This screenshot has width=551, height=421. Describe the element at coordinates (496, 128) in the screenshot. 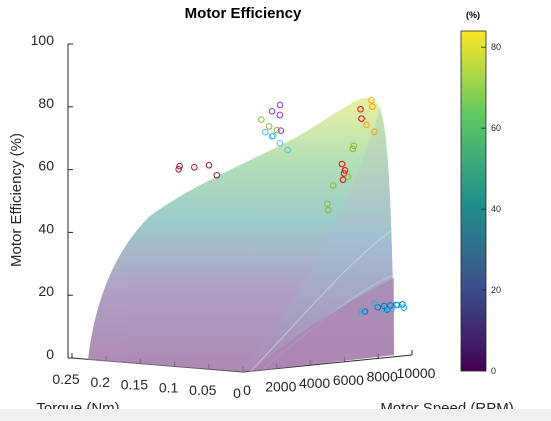

I see `colorbar-tick-label: 60` at that location.